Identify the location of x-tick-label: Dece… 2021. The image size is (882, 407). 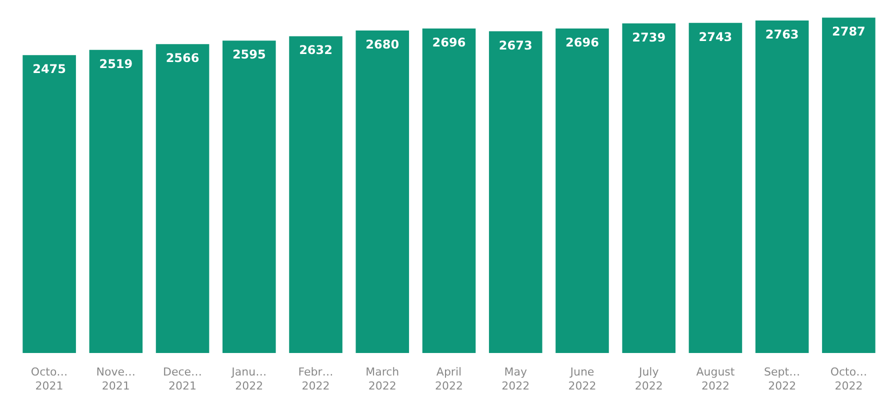
(182, 379).